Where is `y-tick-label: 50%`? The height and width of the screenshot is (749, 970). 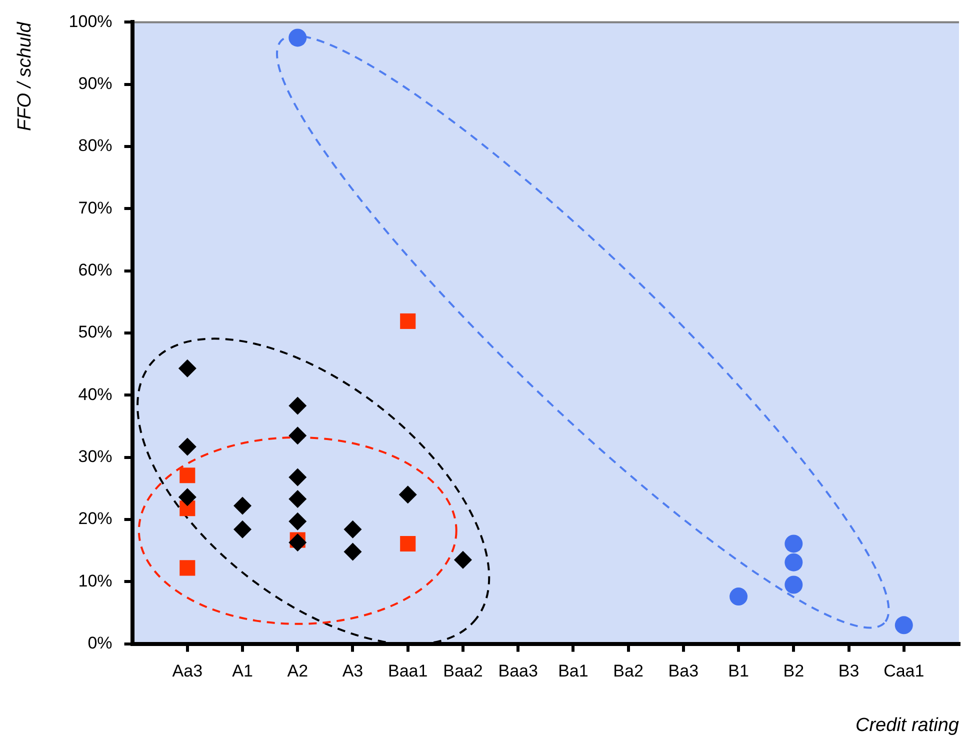 y-tick-label: 50% is located at coordinates (95, 332).